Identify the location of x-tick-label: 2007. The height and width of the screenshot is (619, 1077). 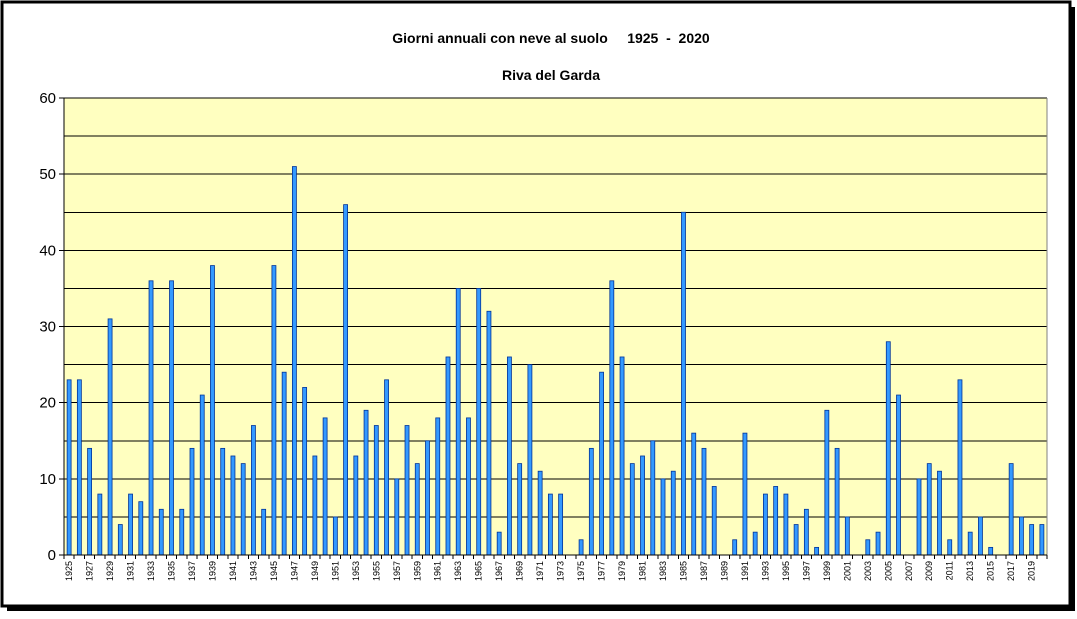
(909, 571).